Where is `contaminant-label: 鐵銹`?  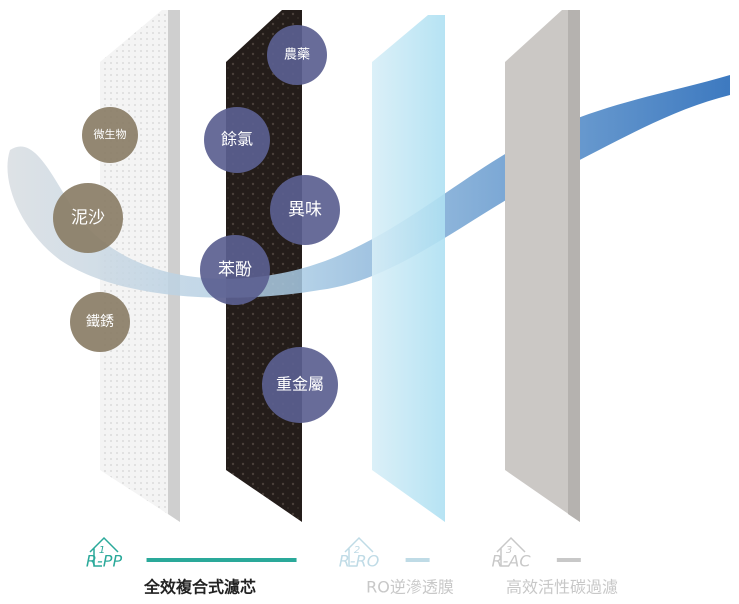 contaminant-label: 鐵銹 is located at coordinates (100, 321).